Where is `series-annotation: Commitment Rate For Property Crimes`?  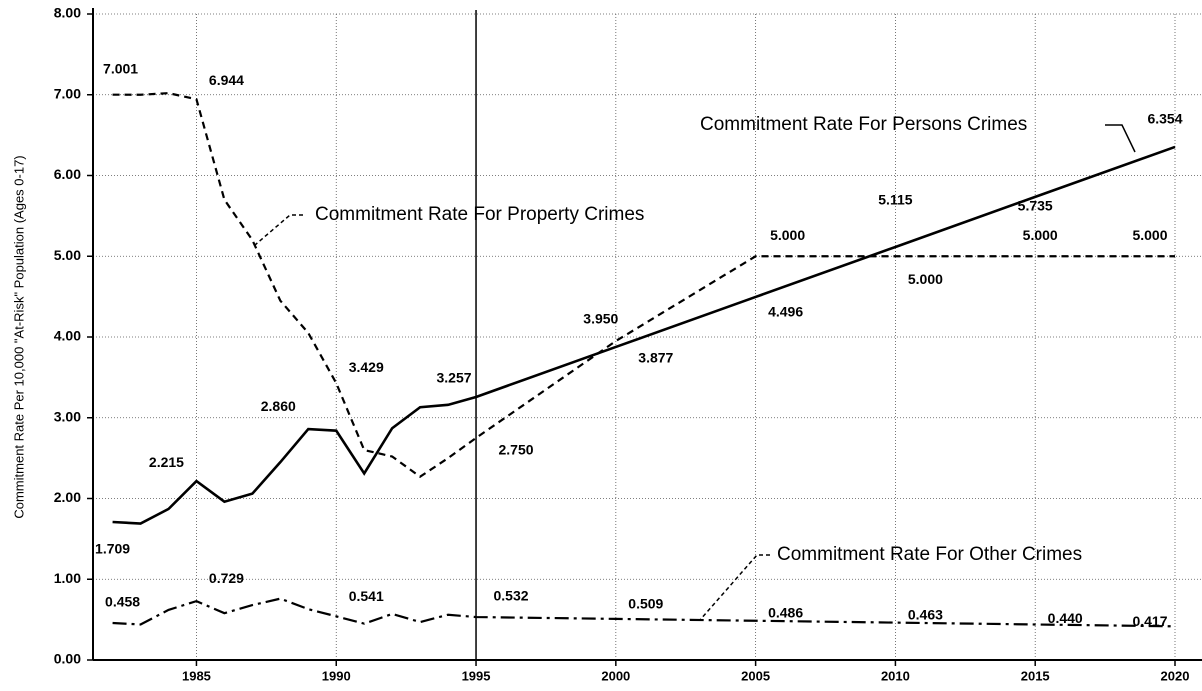 series-annotation: Commitment Rate For Property Crimes is located at coordinates (479, 214).